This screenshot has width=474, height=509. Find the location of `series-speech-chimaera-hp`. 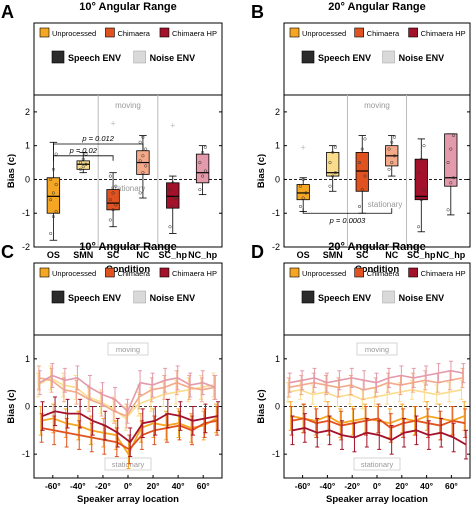

series-speech-chimaera-hp is located at coordinates (379, 436).